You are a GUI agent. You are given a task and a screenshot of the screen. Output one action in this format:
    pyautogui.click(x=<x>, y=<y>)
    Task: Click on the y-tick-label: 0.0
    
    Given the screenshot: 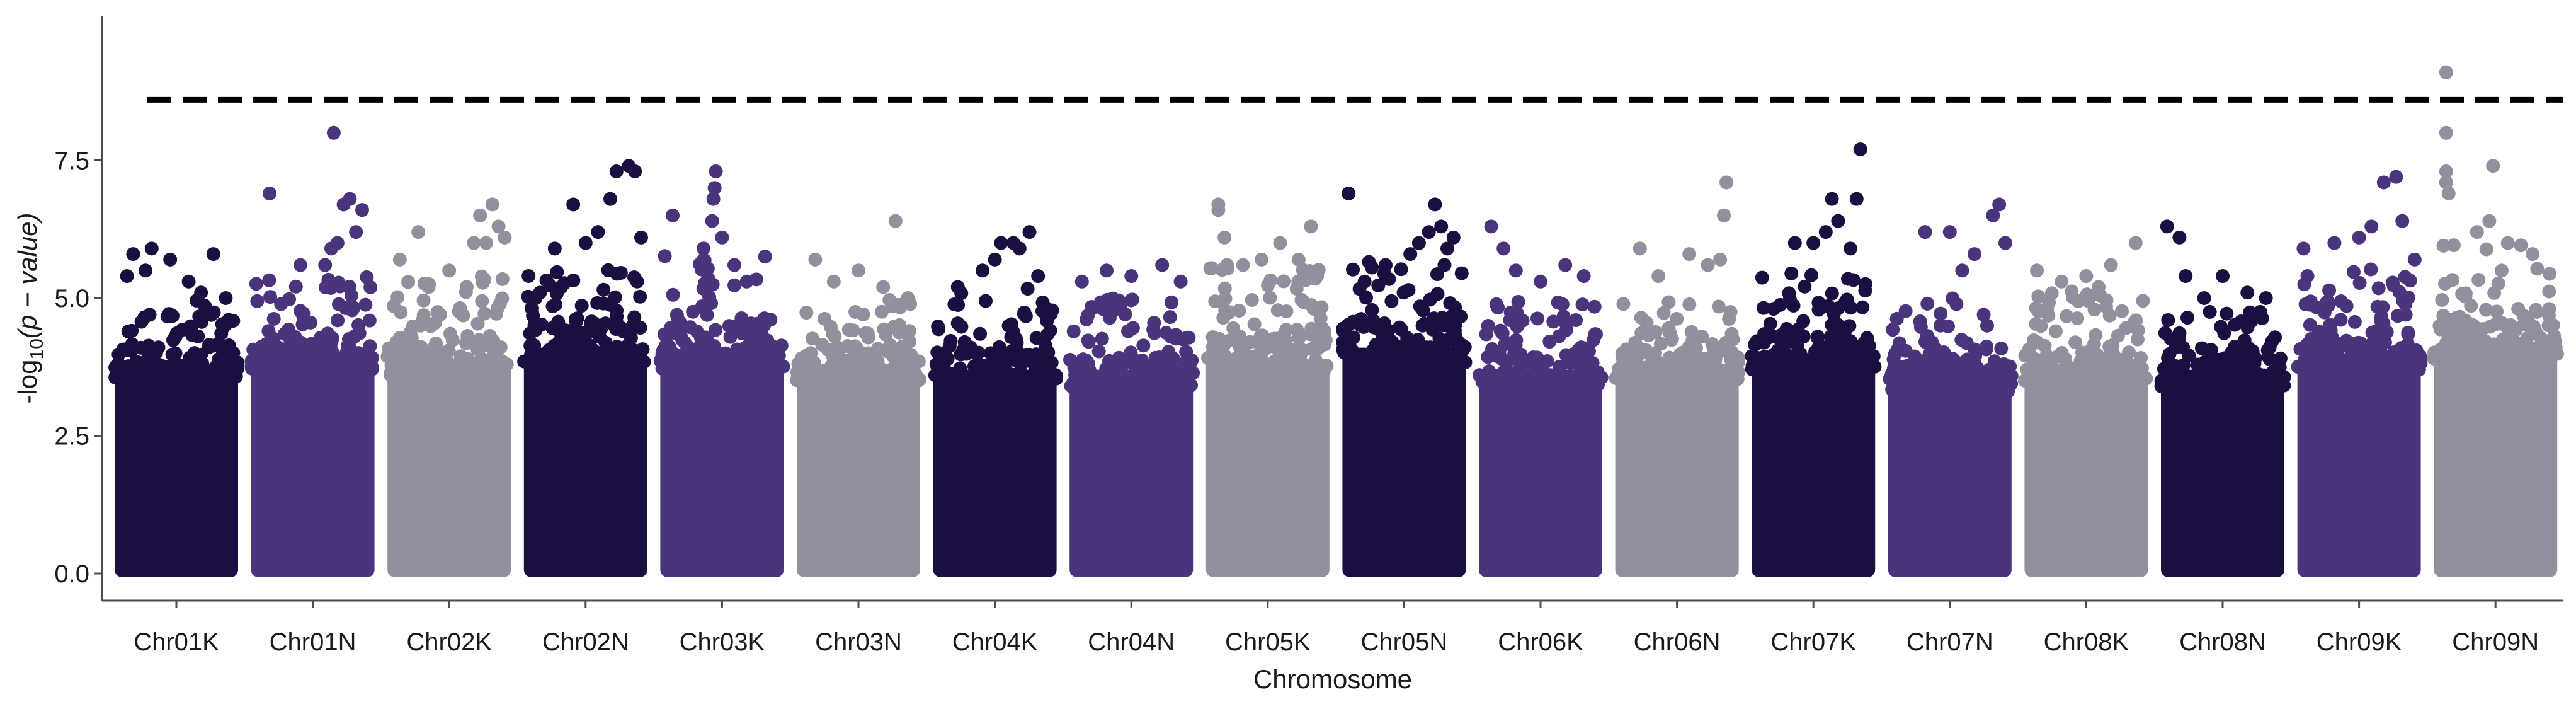 What is the action you would take?
    pyautogui.click(x=71, y=574)
    